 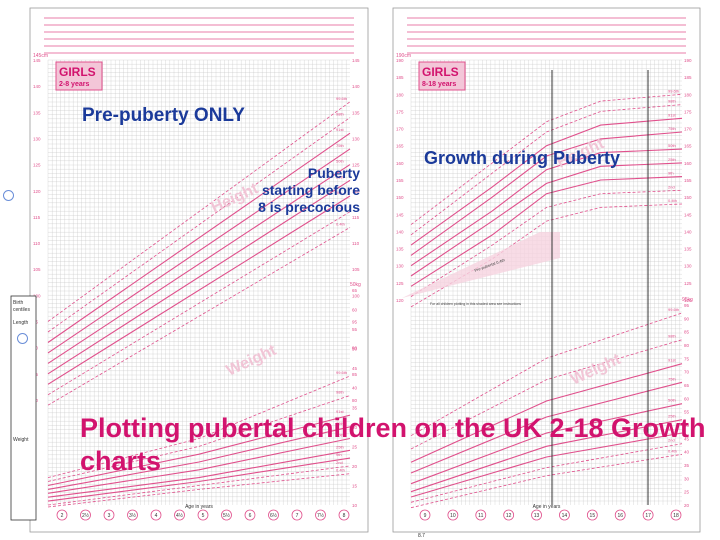 I want to click on age-tick-label: 11, so click(x=480, y=516).